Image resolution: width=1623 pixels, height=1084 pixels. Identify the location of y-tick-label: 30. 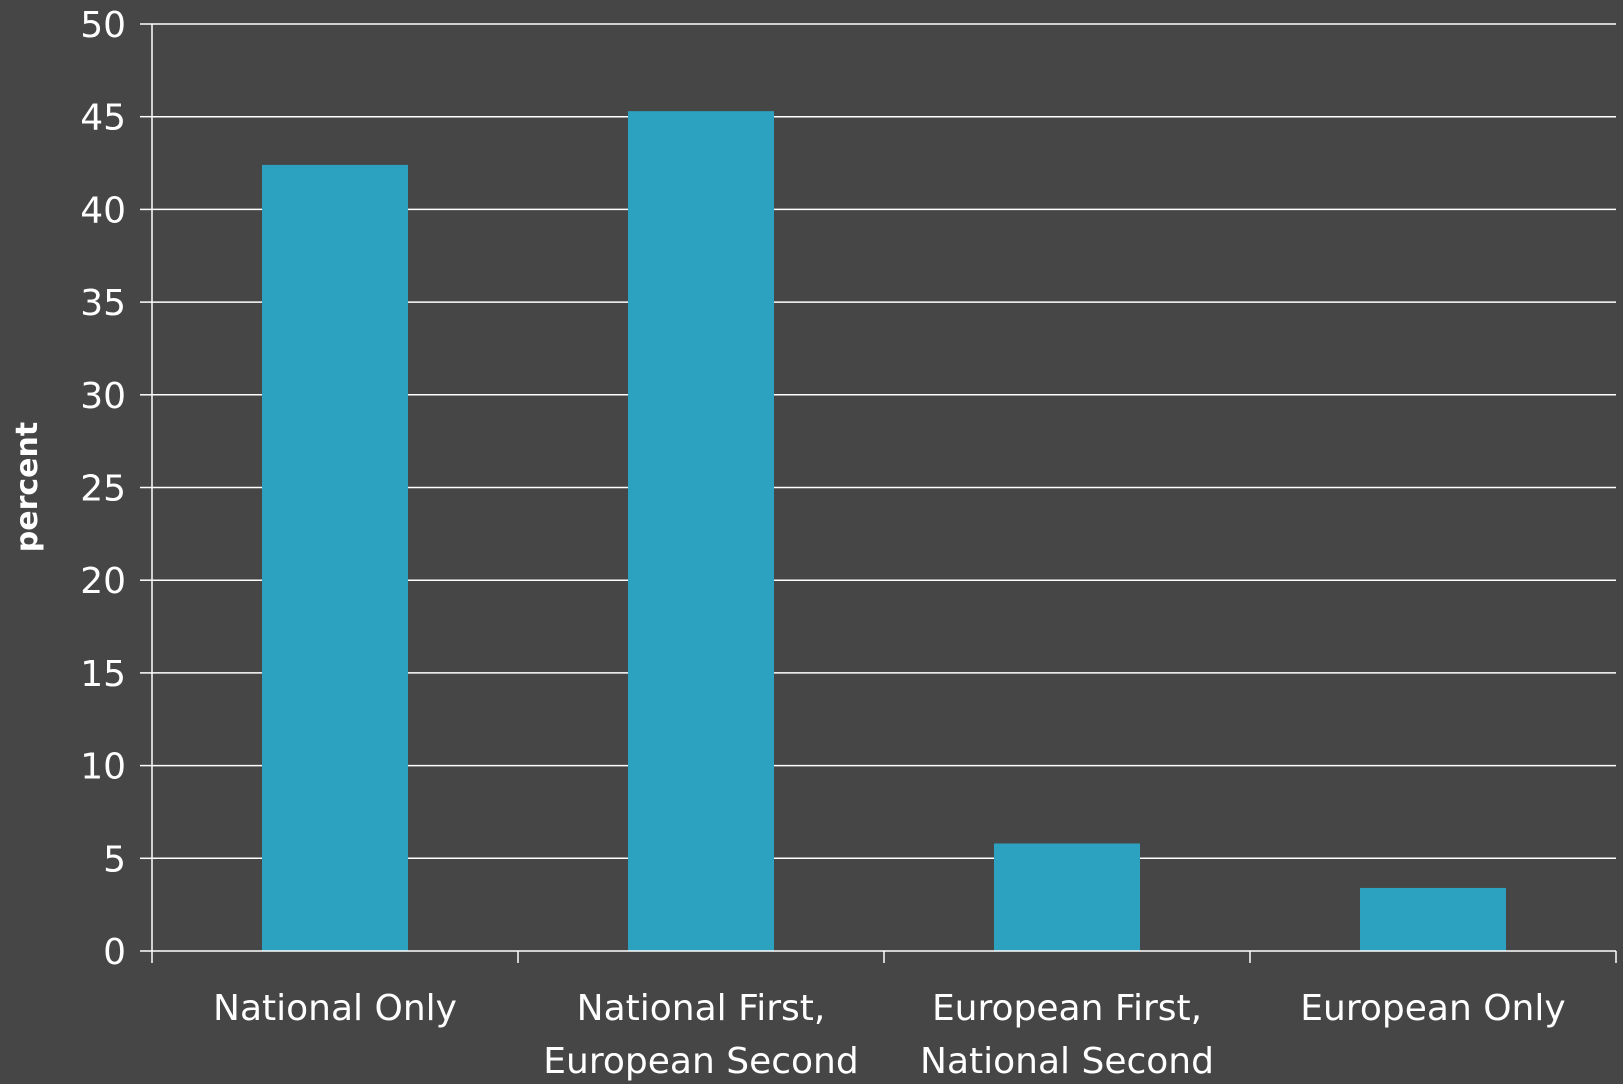
(103, 396).